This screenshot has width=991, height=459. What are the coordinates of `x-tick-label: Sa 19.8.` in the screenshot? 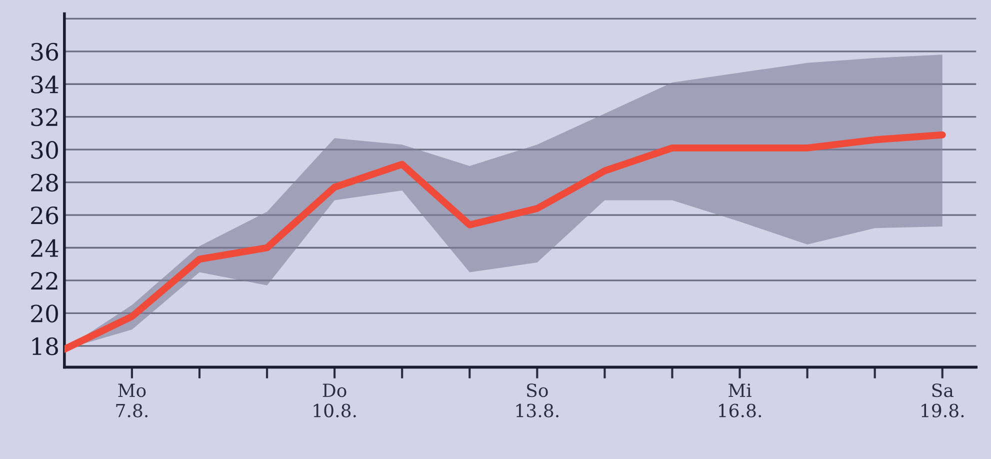 It's located at (943, 400).